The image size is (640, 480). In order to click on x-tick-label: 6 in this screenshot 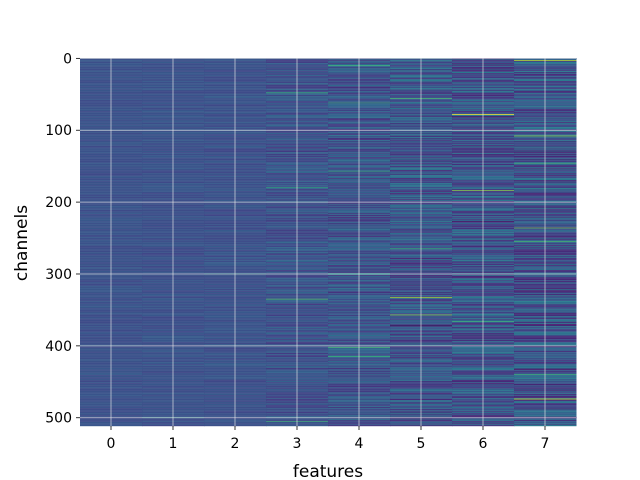, I will do `click(483, 444)`.